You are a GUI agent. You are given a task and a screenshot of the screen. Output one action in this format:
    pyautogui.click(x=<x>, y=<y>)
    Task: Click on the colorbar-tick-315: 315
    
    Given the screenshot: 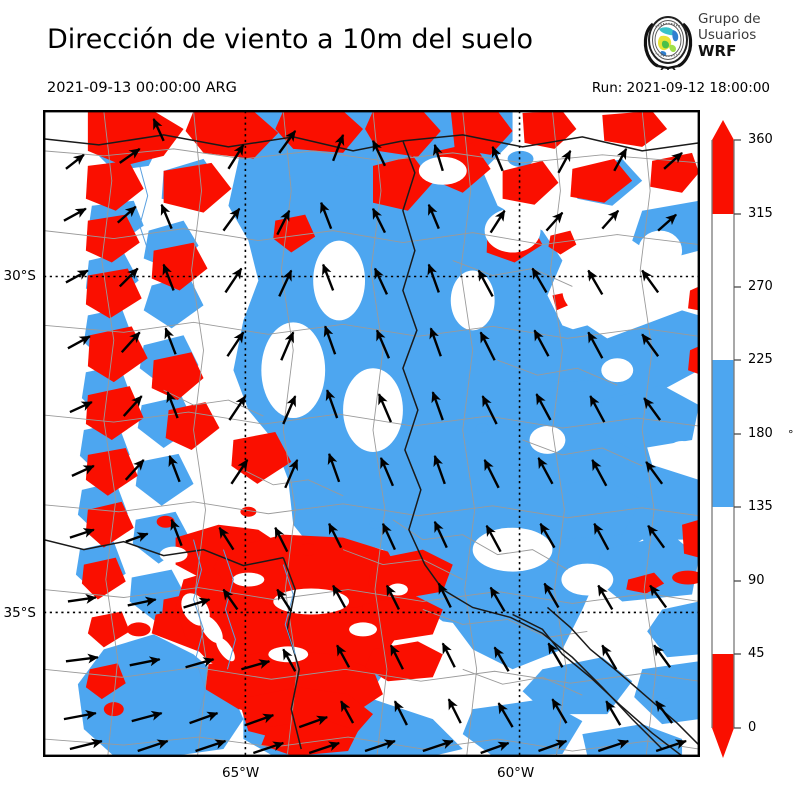 What is the action you would take?
    pyautogui.click(x=760, y=213)
    